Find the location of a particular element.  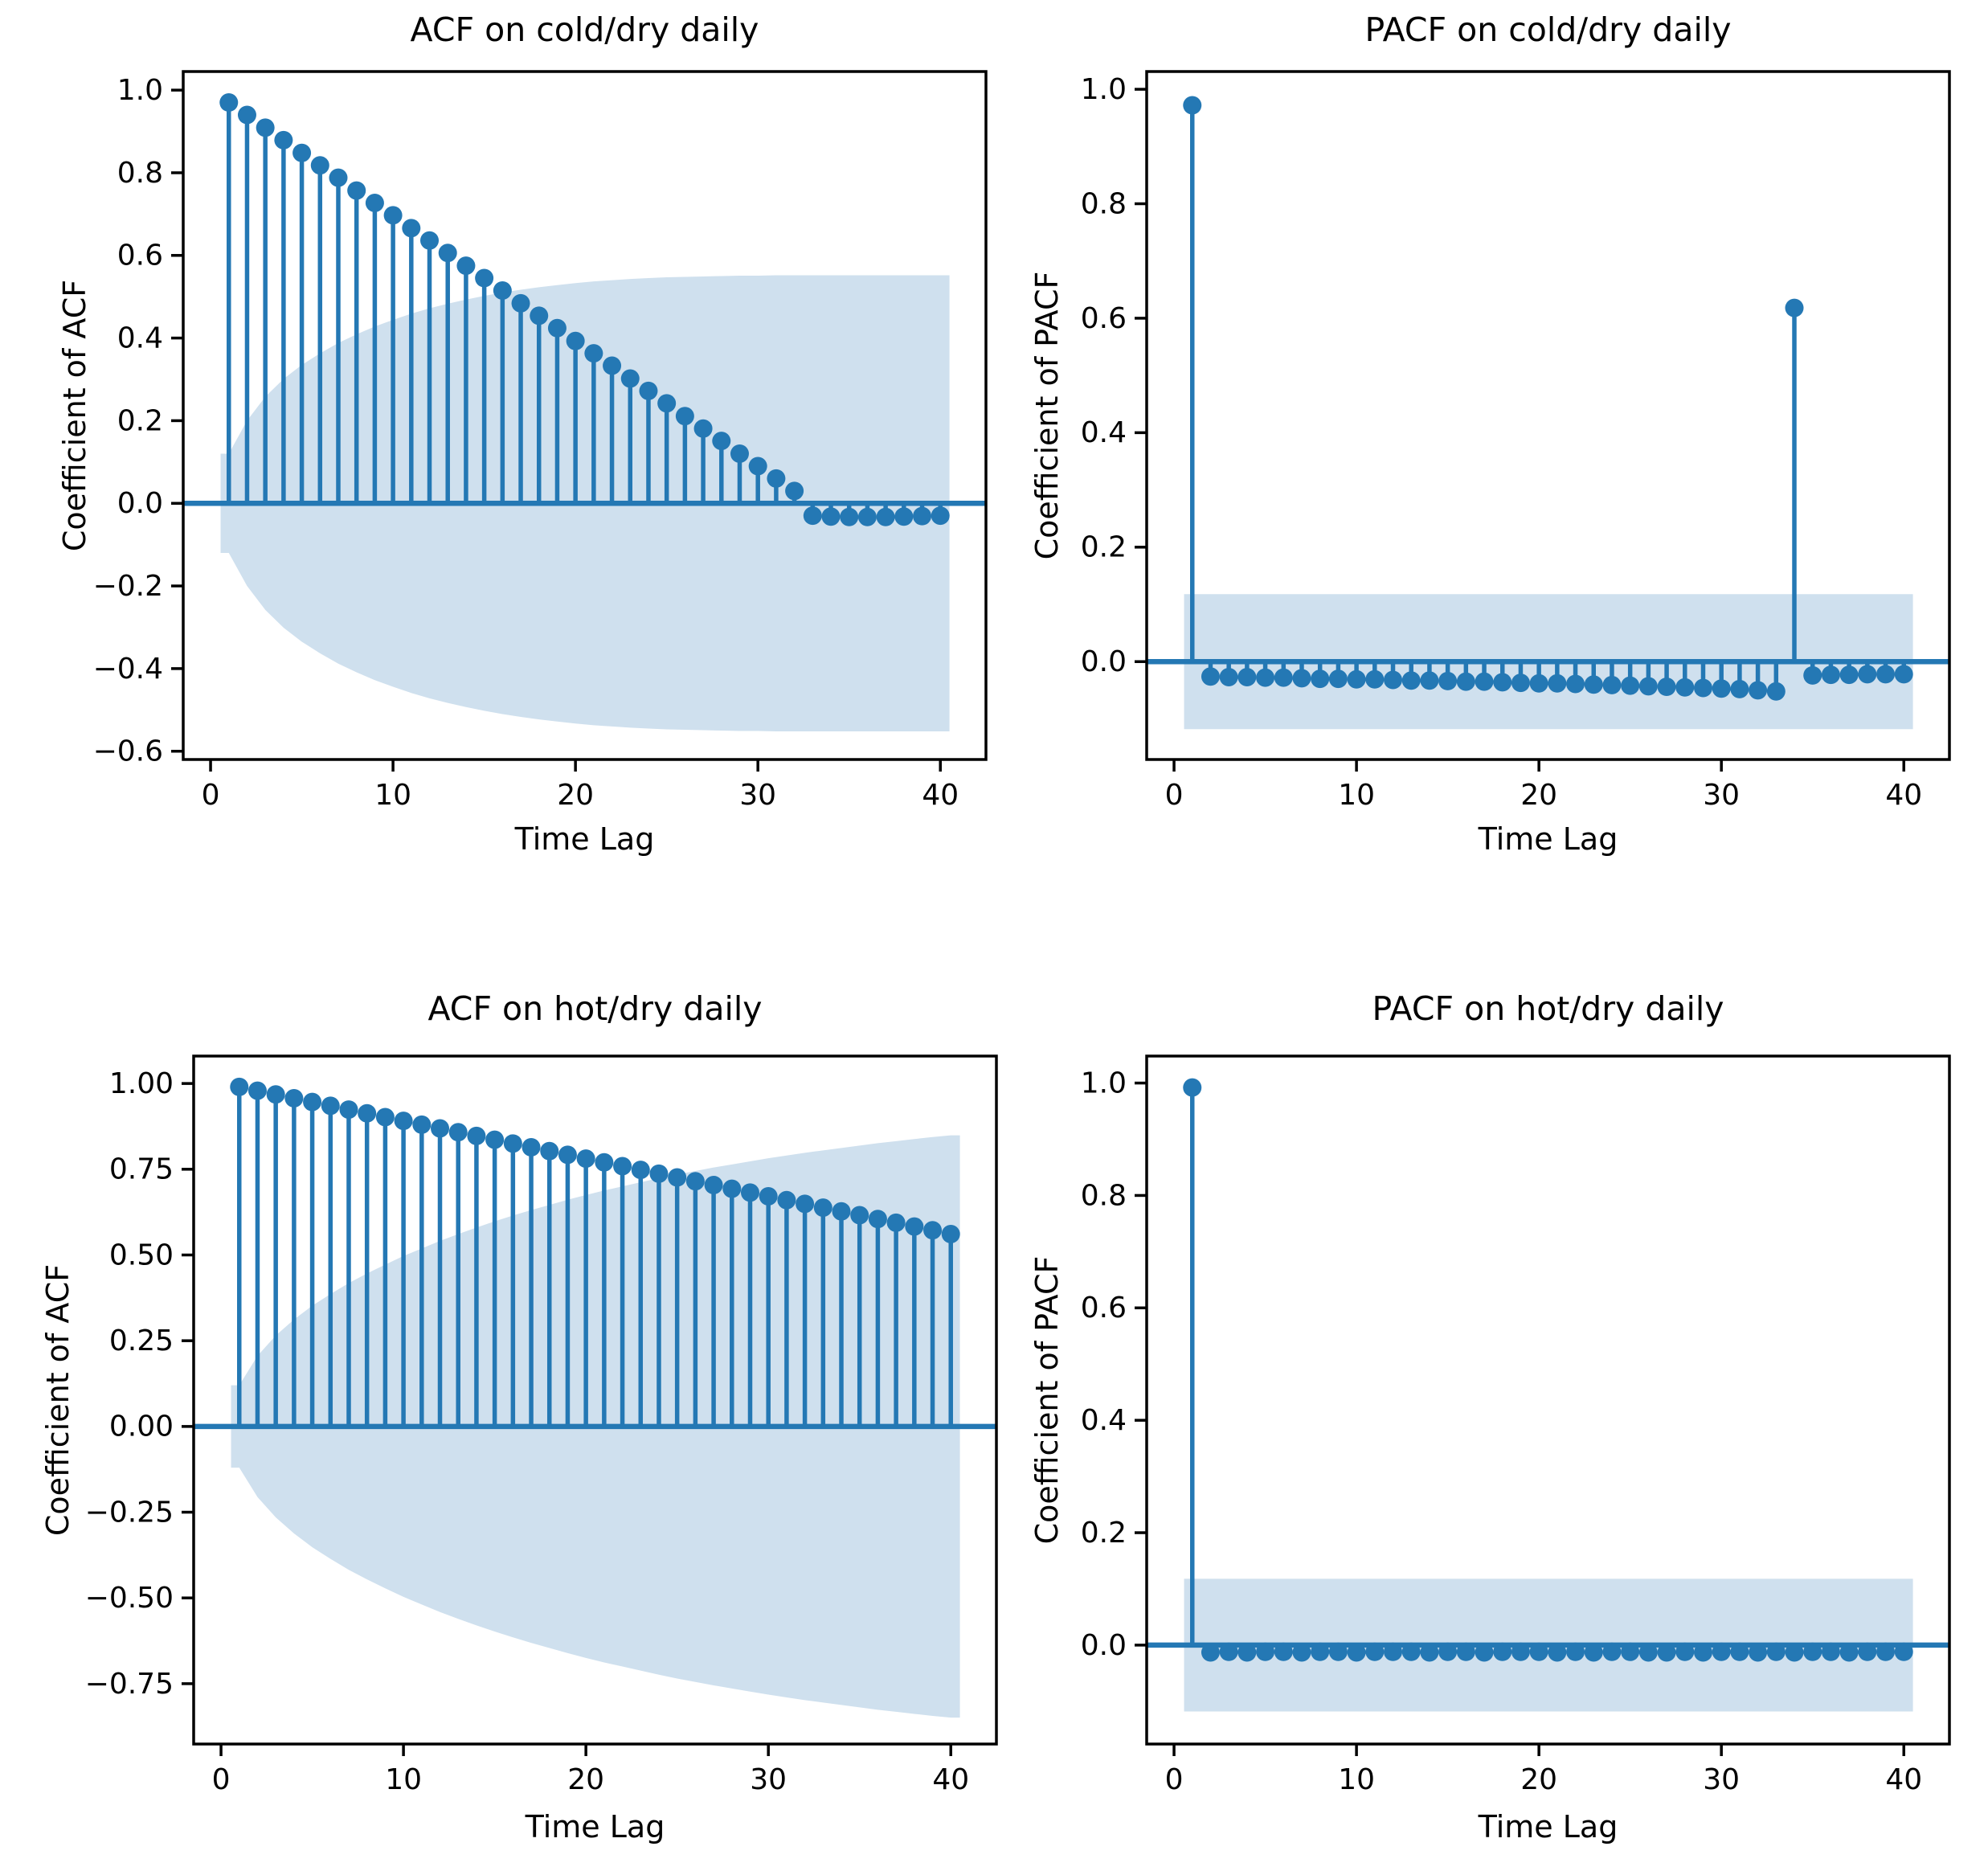

stem-lines is located at coordinates (595, 1257).